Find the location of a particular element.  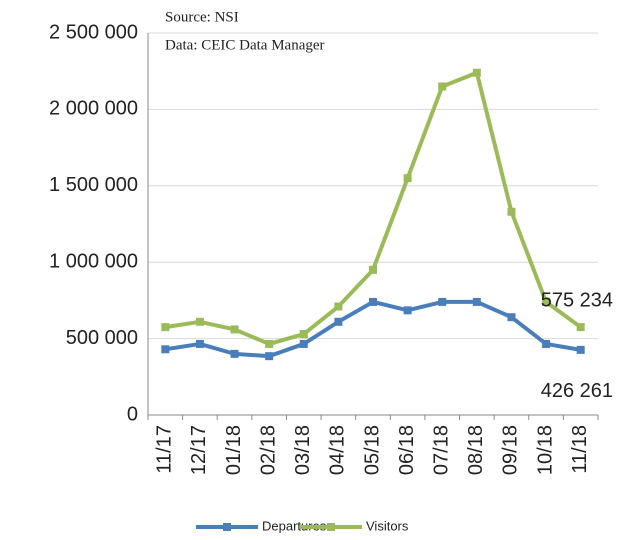

x-tick-label: 01/18 is located at coordinates (234, 450).